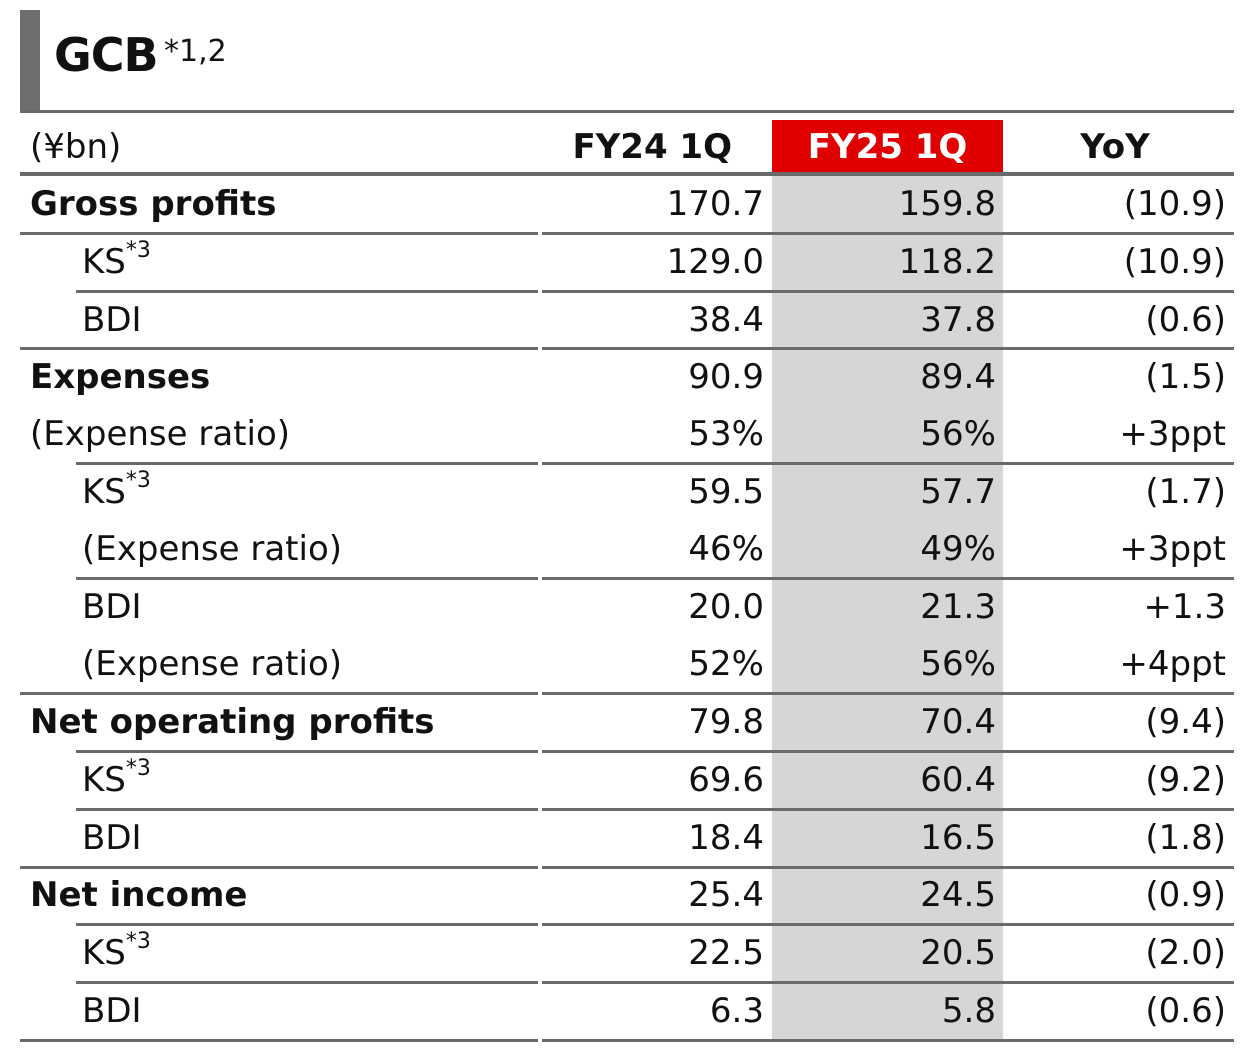 The width and height of the screenshot is (1250, 1062). What do you see at coordinates (726, 434) in the screenshot?
I see `cell-fy24: 53%` at bounding box center [726, 434].